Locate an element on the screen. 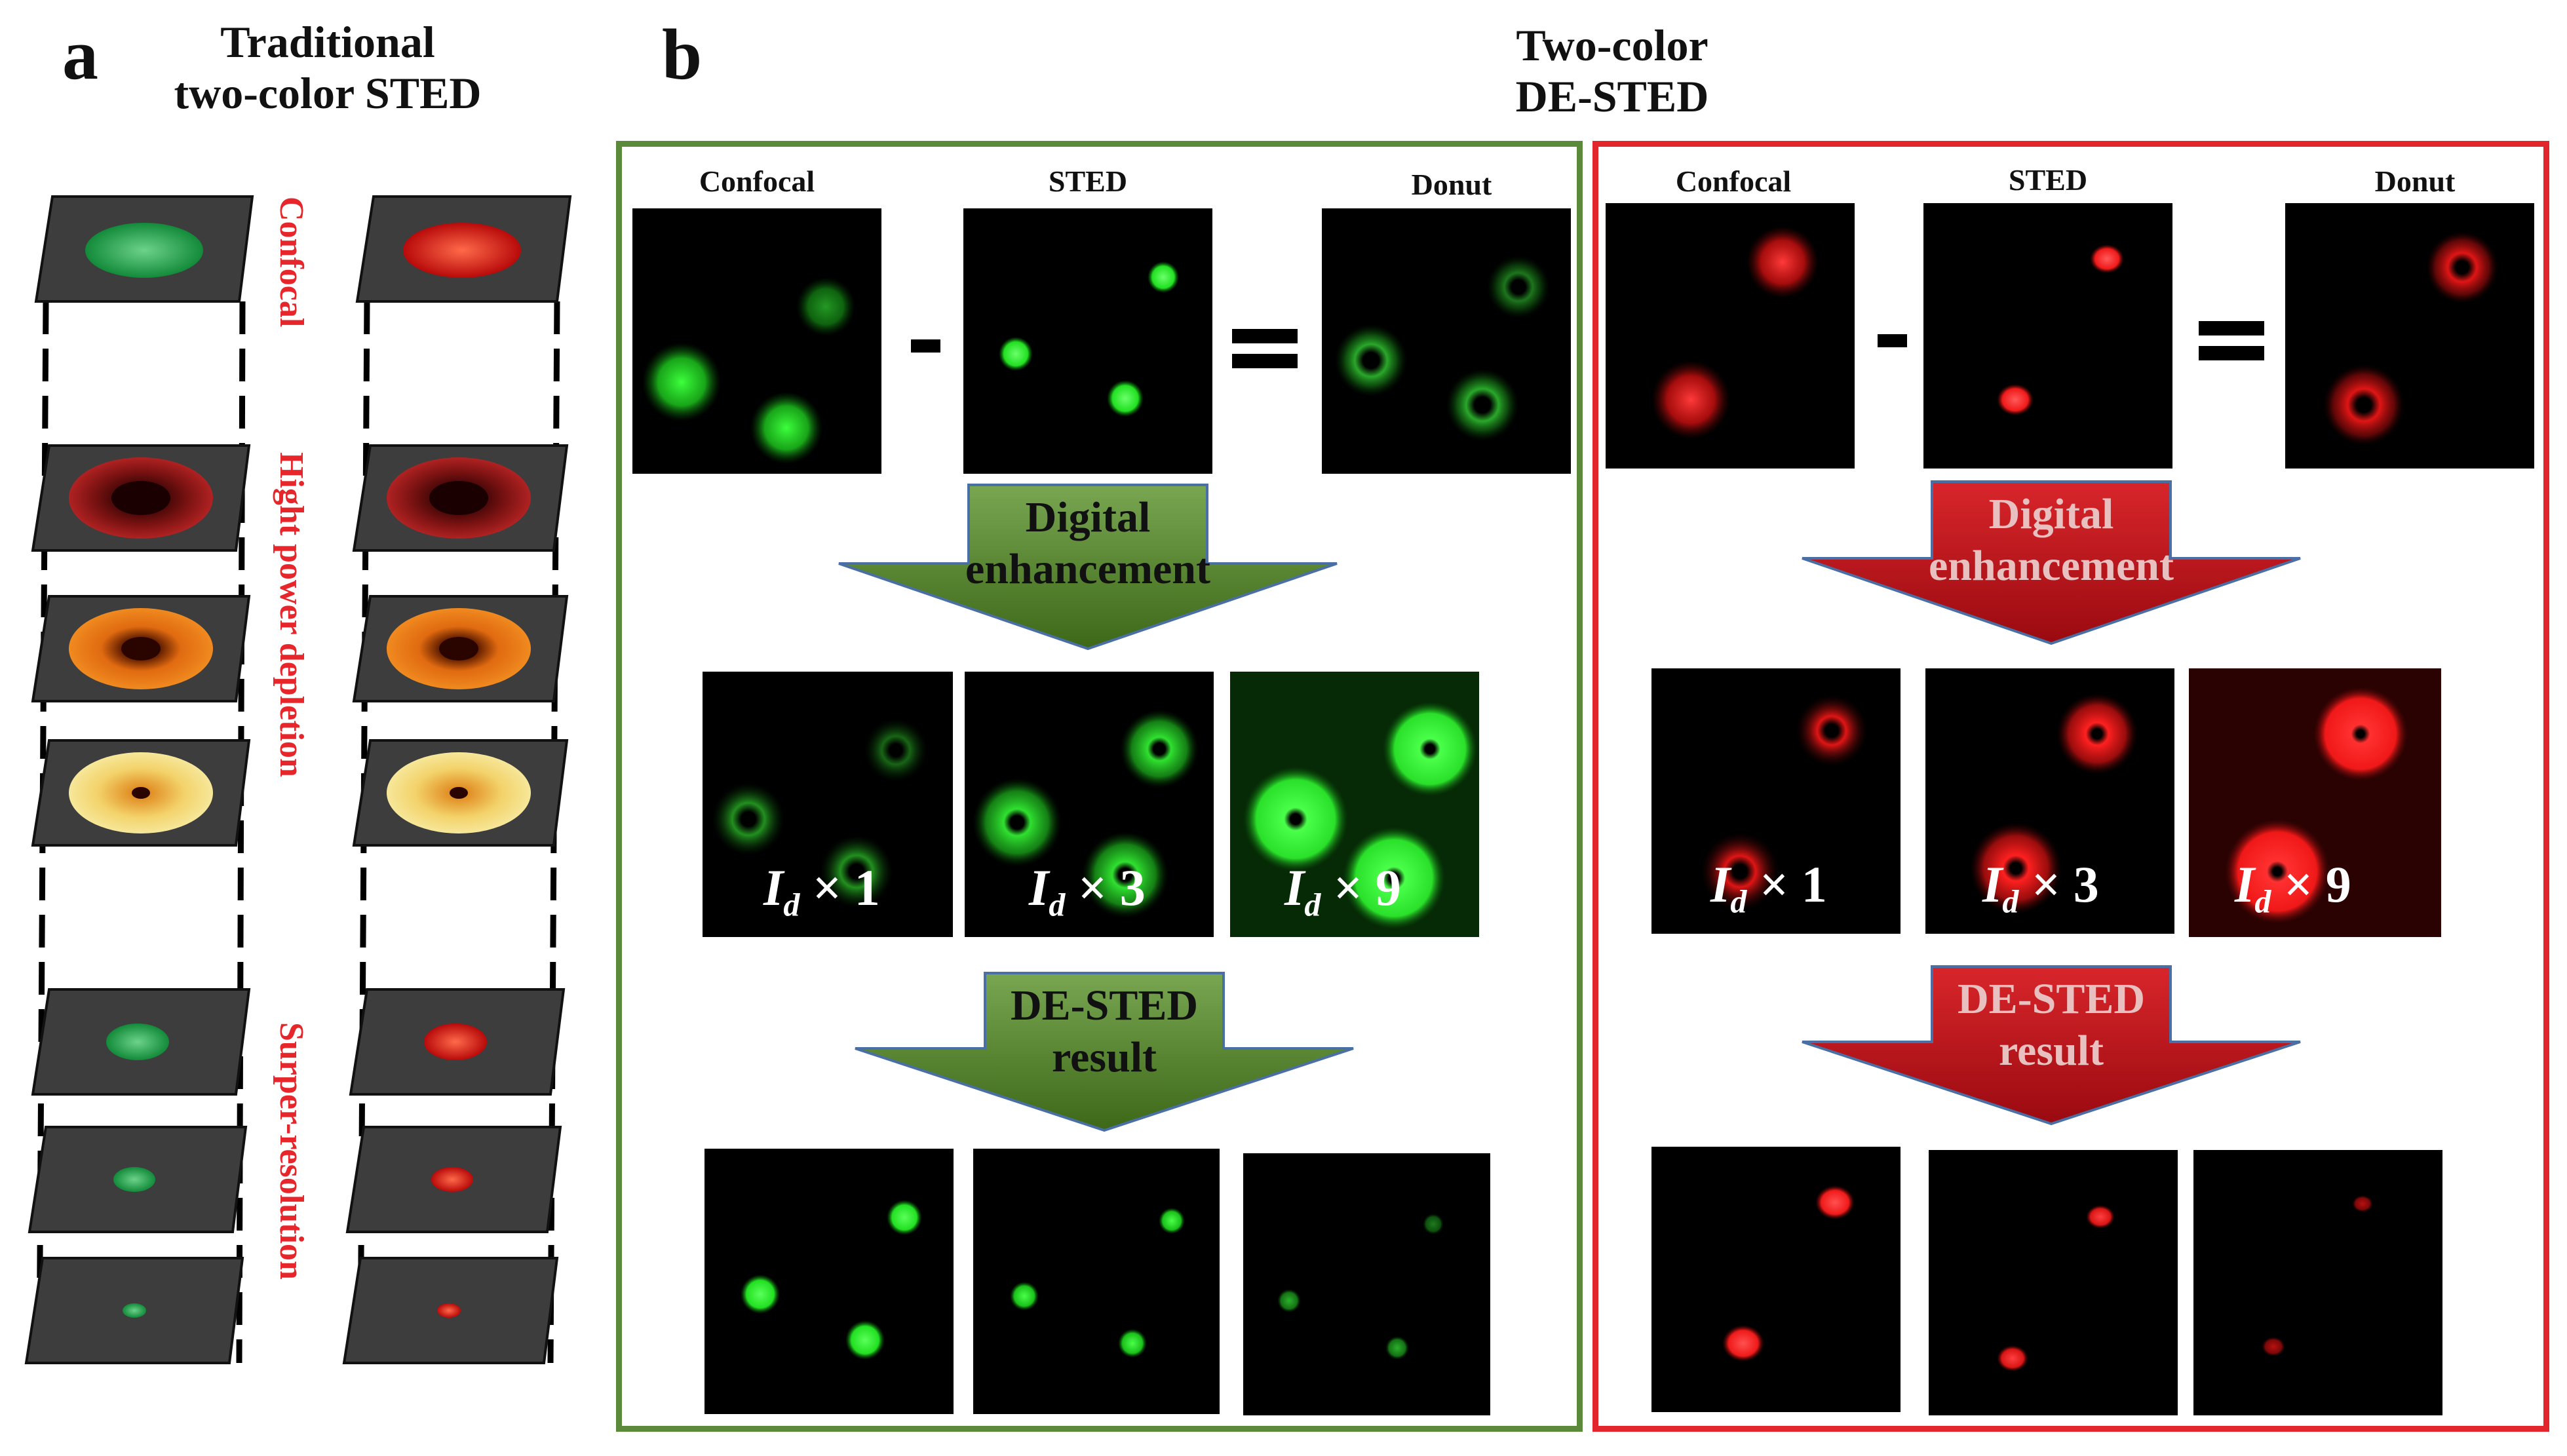 This screenshot has height=1456, width=2567. equals-sign-red-bottom is located at coordinates (2231, 353).